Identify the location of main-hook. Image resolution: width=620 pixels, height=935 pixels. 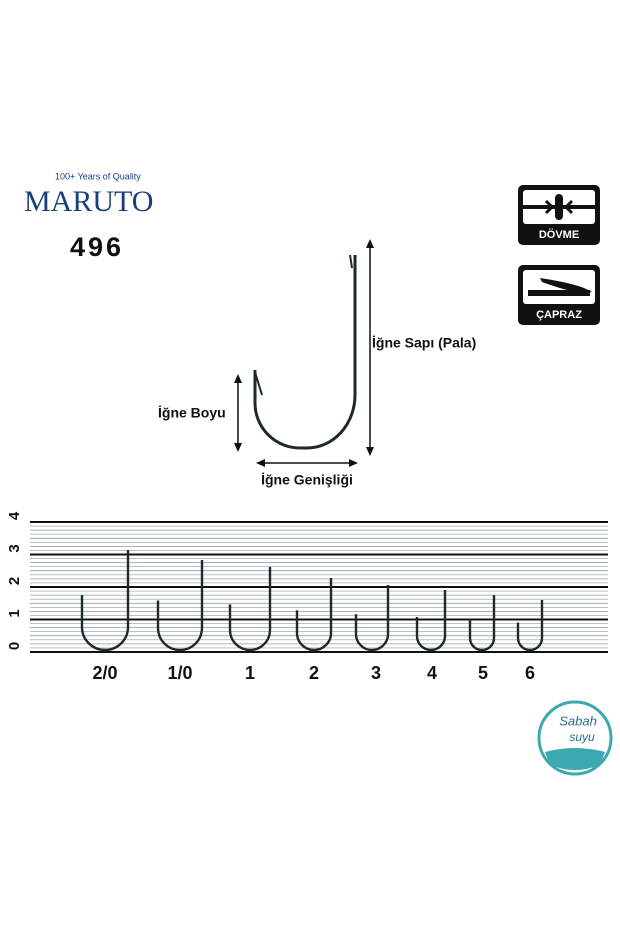
(305, 352).